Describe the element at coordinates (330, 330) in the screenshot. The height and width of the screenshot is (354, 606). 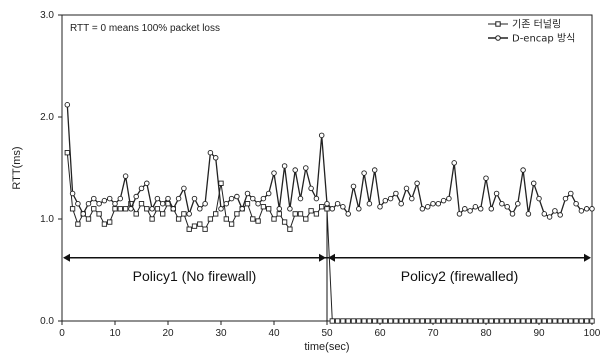
I see `x-axis-ticks: 0 10 20 30 40 50 60 70 80 90 100` at that location.